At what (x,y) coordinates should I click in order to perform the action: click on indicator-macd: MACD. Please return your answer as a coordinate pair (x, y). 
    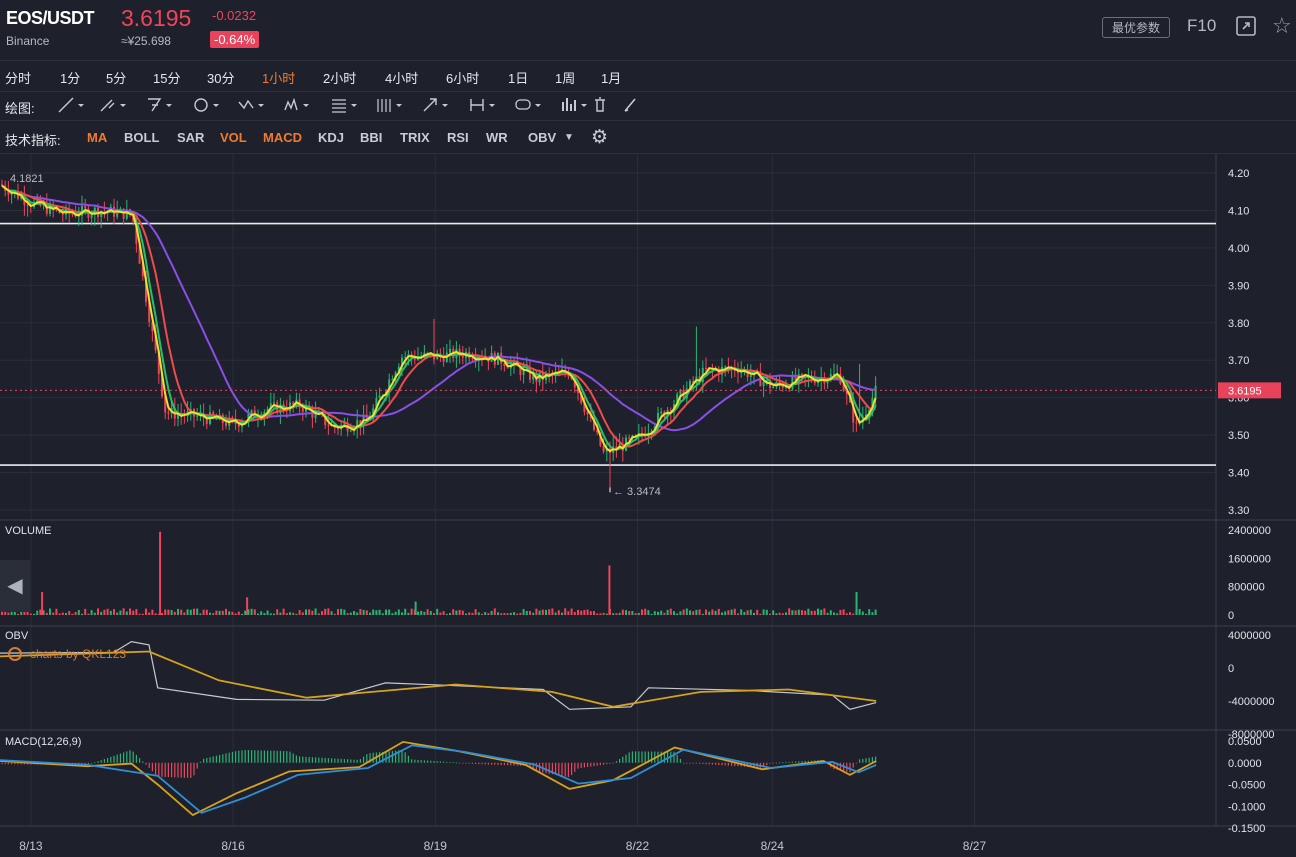
    Looking at the image, I should click on (282, 137).